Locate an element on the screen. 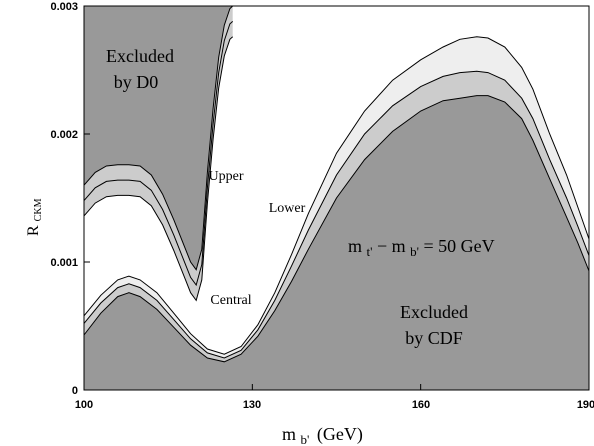 This screenshot has height=446, width=594. mass-difference-label: m t' − m b' = 50 GeV is located at coordinates (421, 248).